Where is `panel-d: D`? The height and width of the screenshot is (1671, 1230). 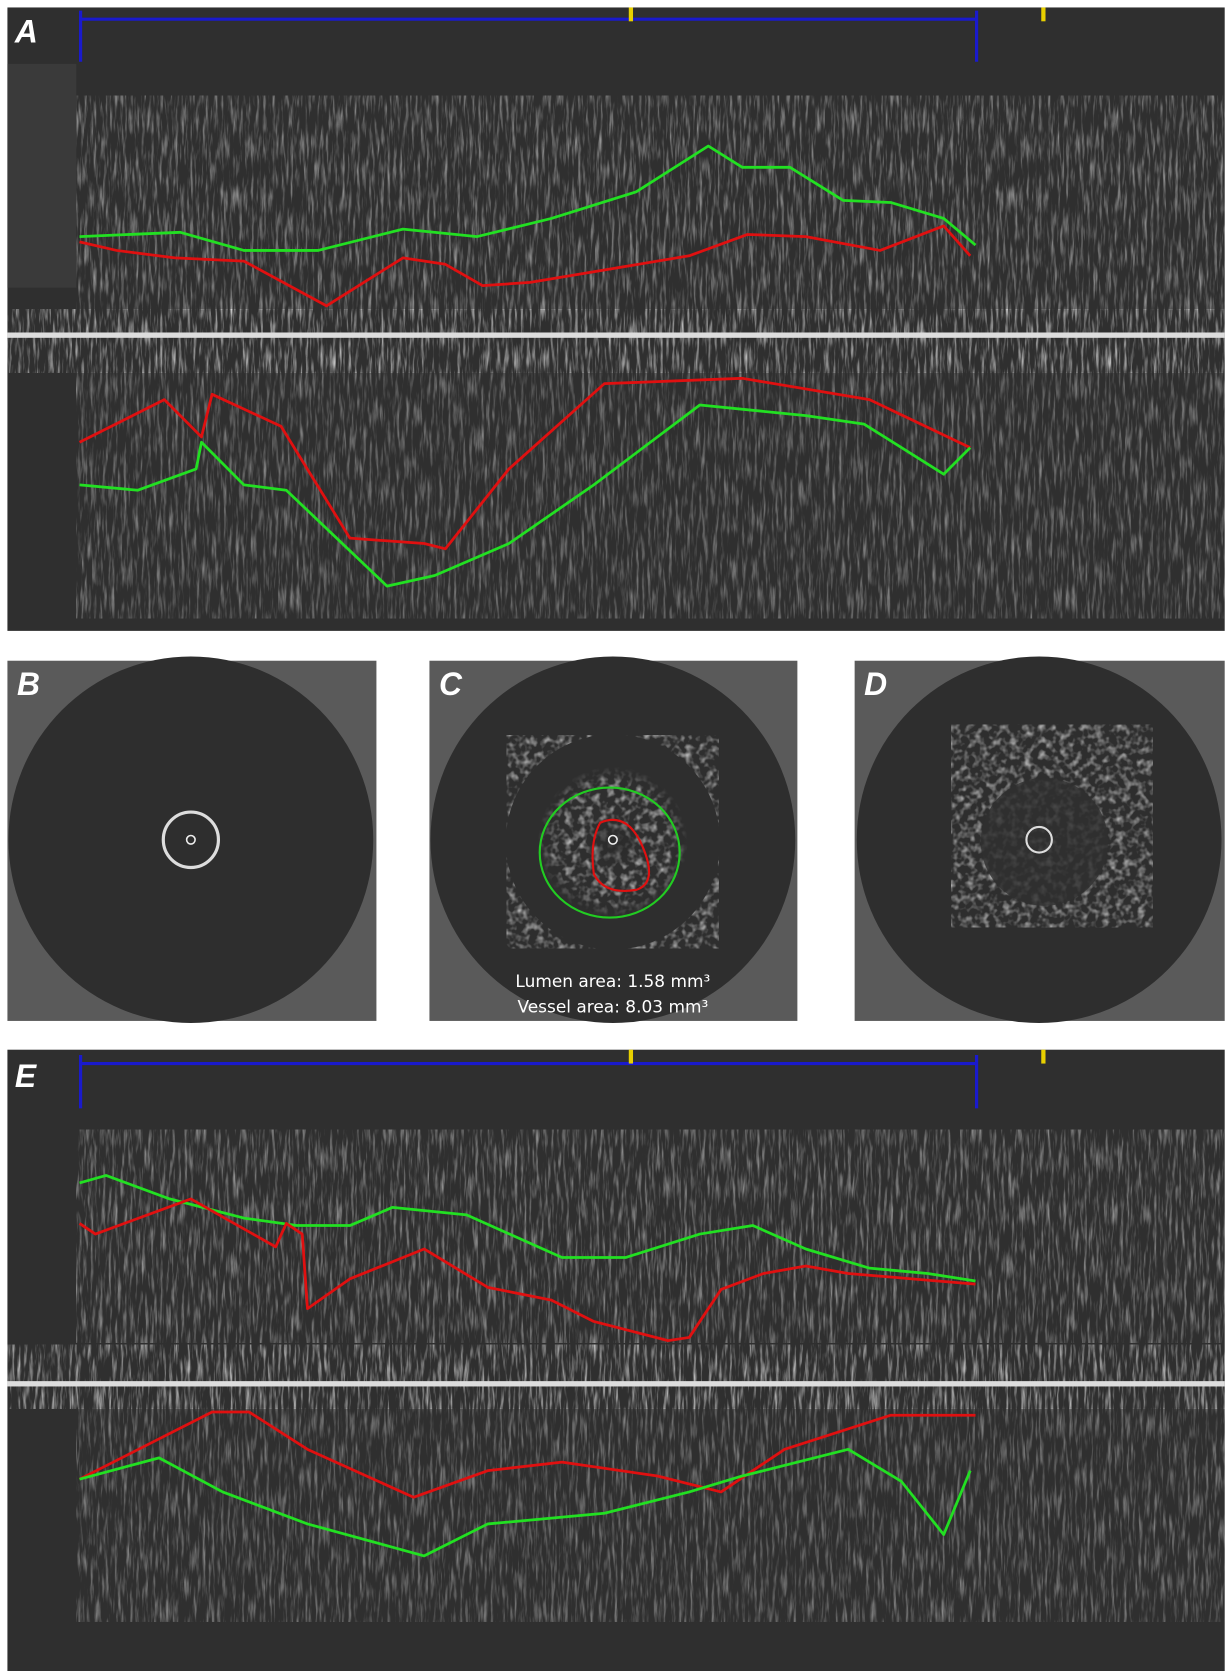
panel-d: D is located at coordinates (1039, 840).